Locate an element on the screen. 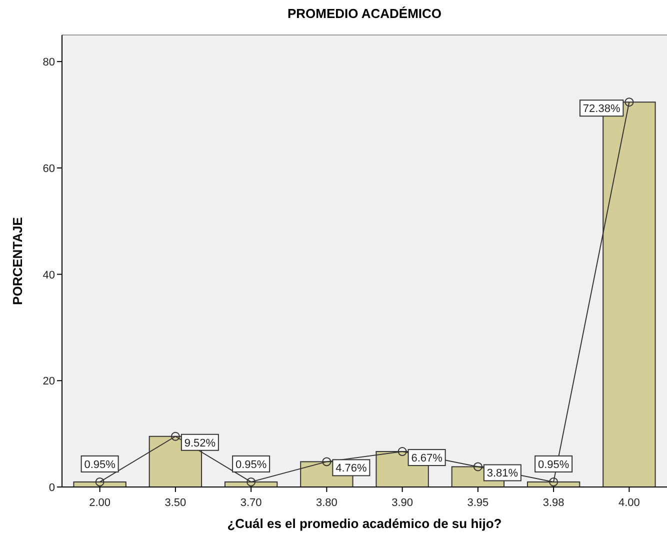 The width and height of the screenshot is (667, 536). data-label: 9.52% is located at coordinates (200, 443).